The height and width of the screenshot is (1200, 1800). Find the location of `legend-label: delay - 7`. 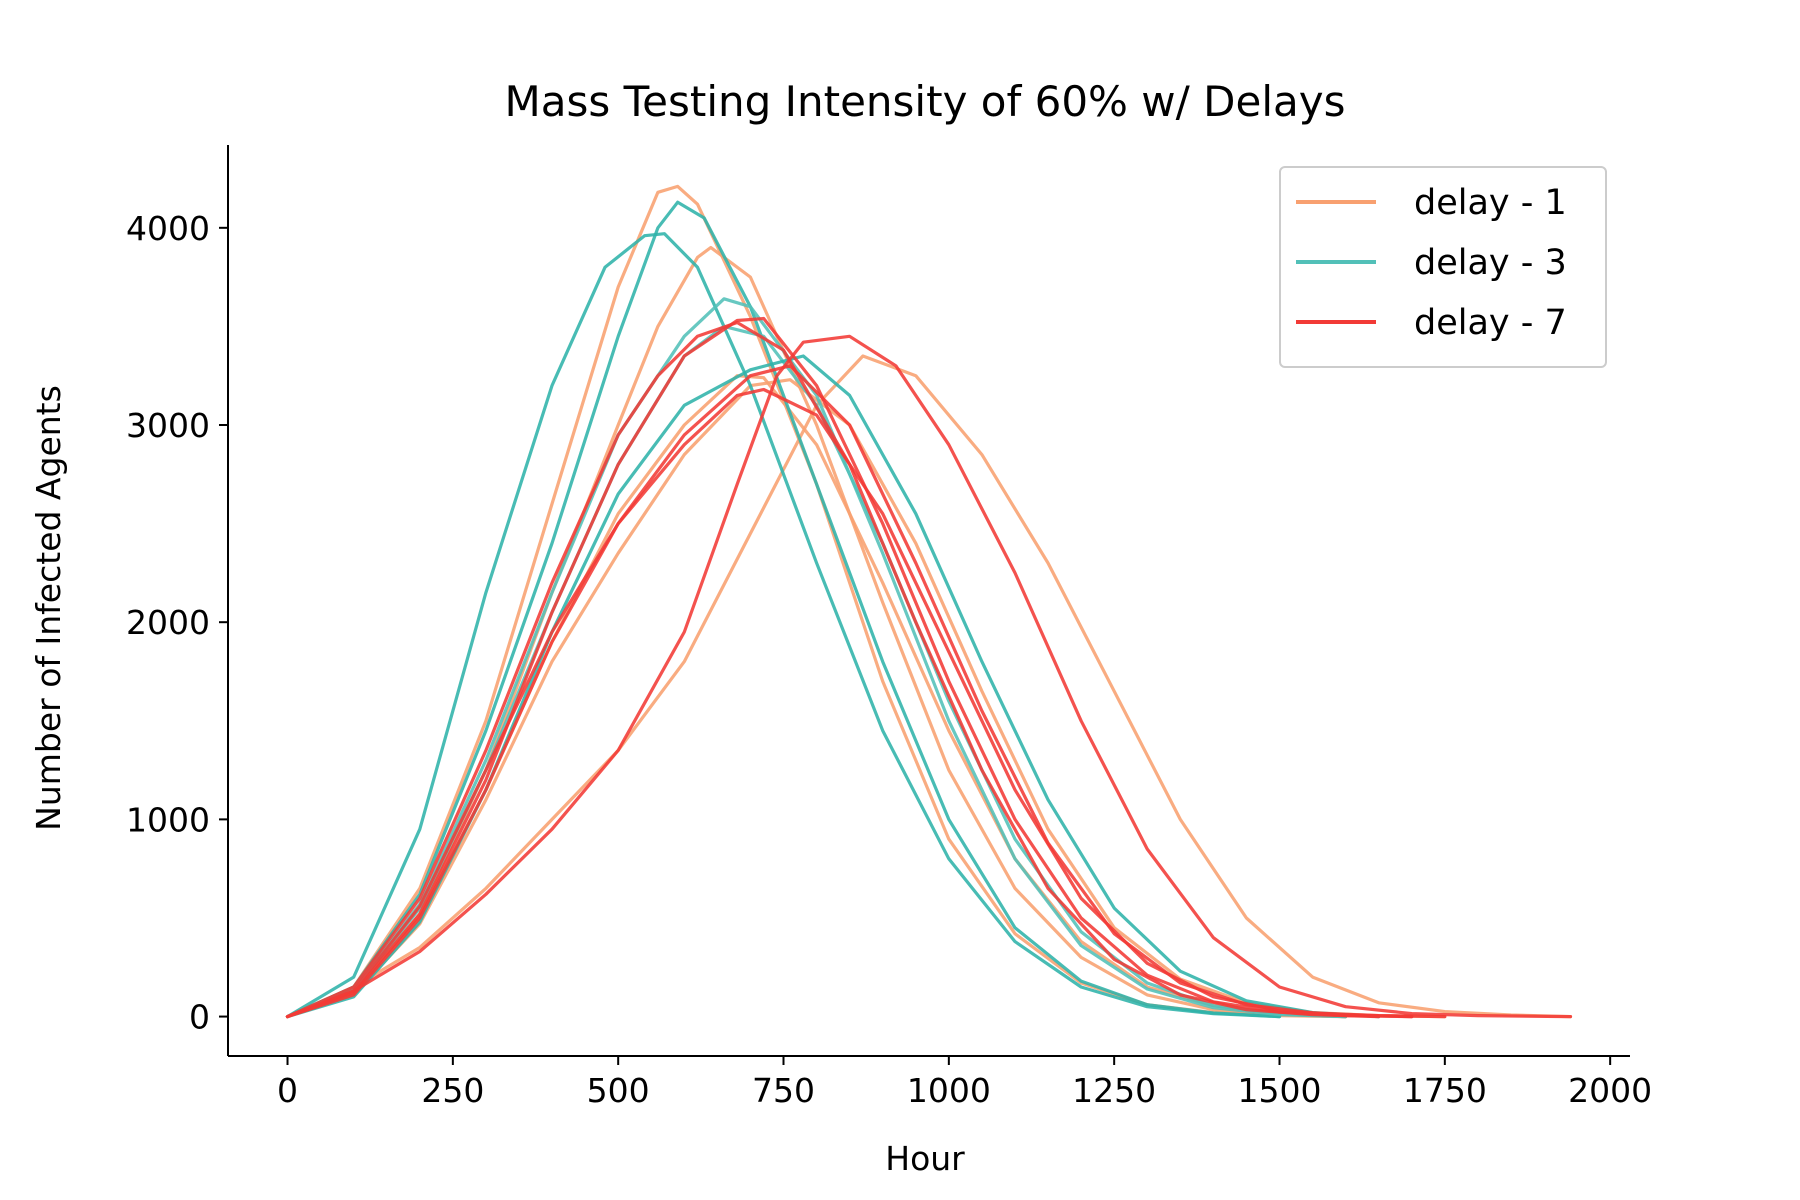

legend-label: delay - 7 is located at coordinates (1490, 323).